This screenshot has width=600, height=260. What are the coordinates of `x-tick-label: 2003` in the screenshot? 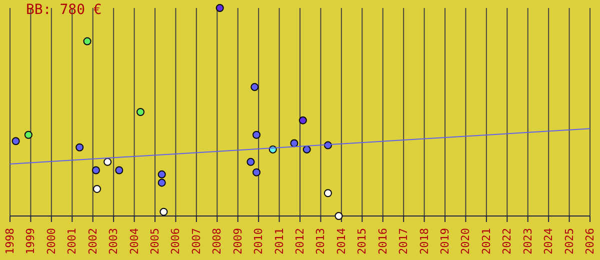 It's located at (113, 241).